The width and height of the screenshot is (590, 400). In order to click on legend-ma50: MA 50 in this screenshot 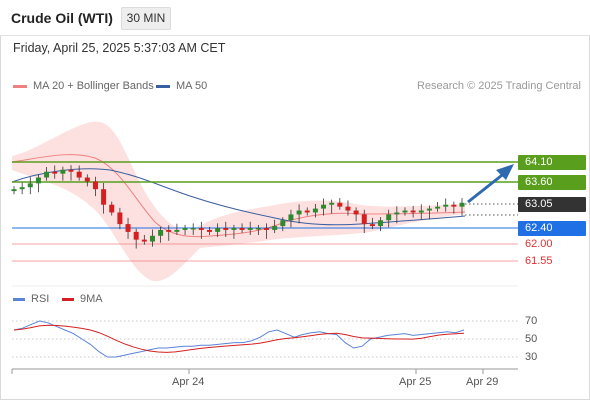, I will do `click(181, 86)`.